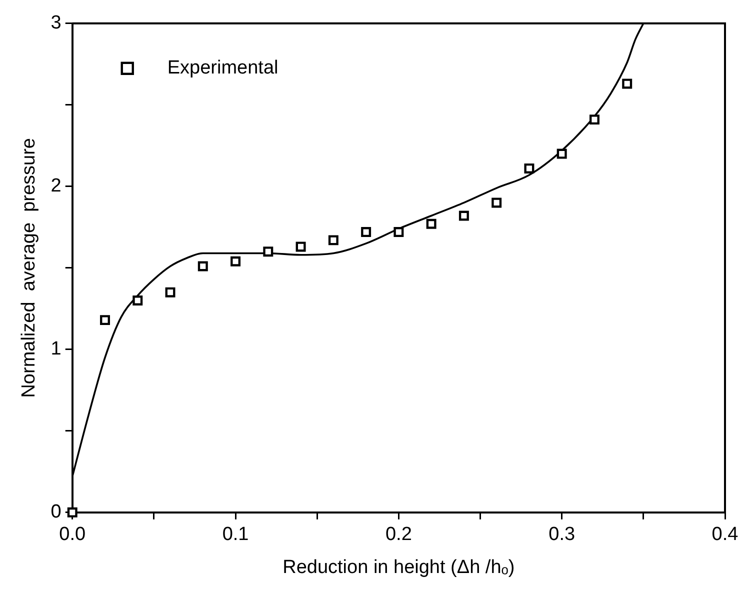  Describe the element at coordinates (56, 512) in the screenshot. I see `y-tick-label: 0` at that location.